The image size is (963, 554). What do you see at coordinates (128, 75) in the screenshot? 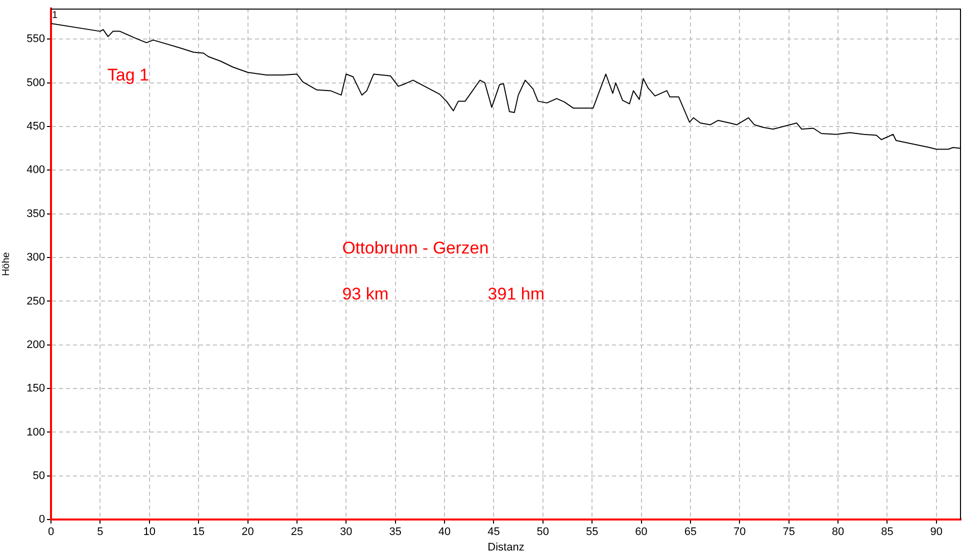
I see `annotation: Tag 1` at bounding box center [128, 75].